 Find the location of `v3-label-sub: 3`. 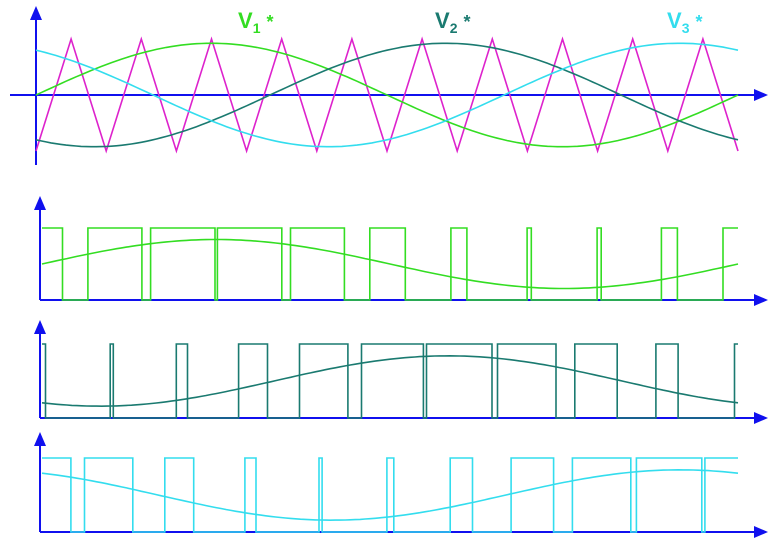

v3-label-sub: 3 is located at coordinates (685, 28).